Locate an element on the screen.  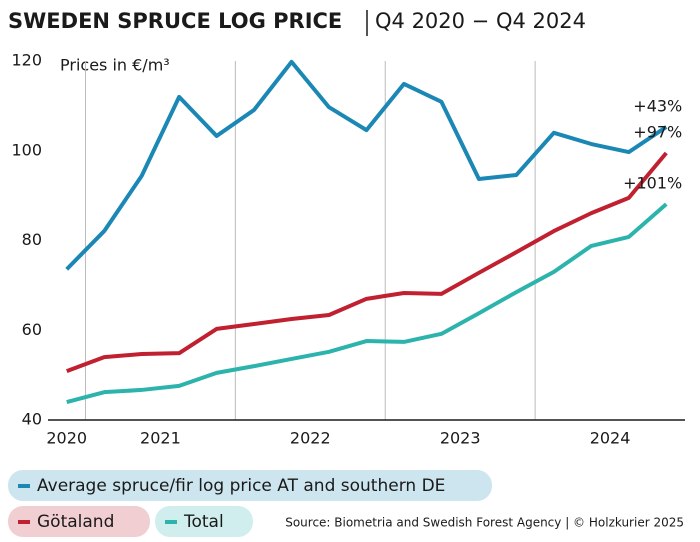
x-tick-label: 2021 is located at coordinates (160, 438).